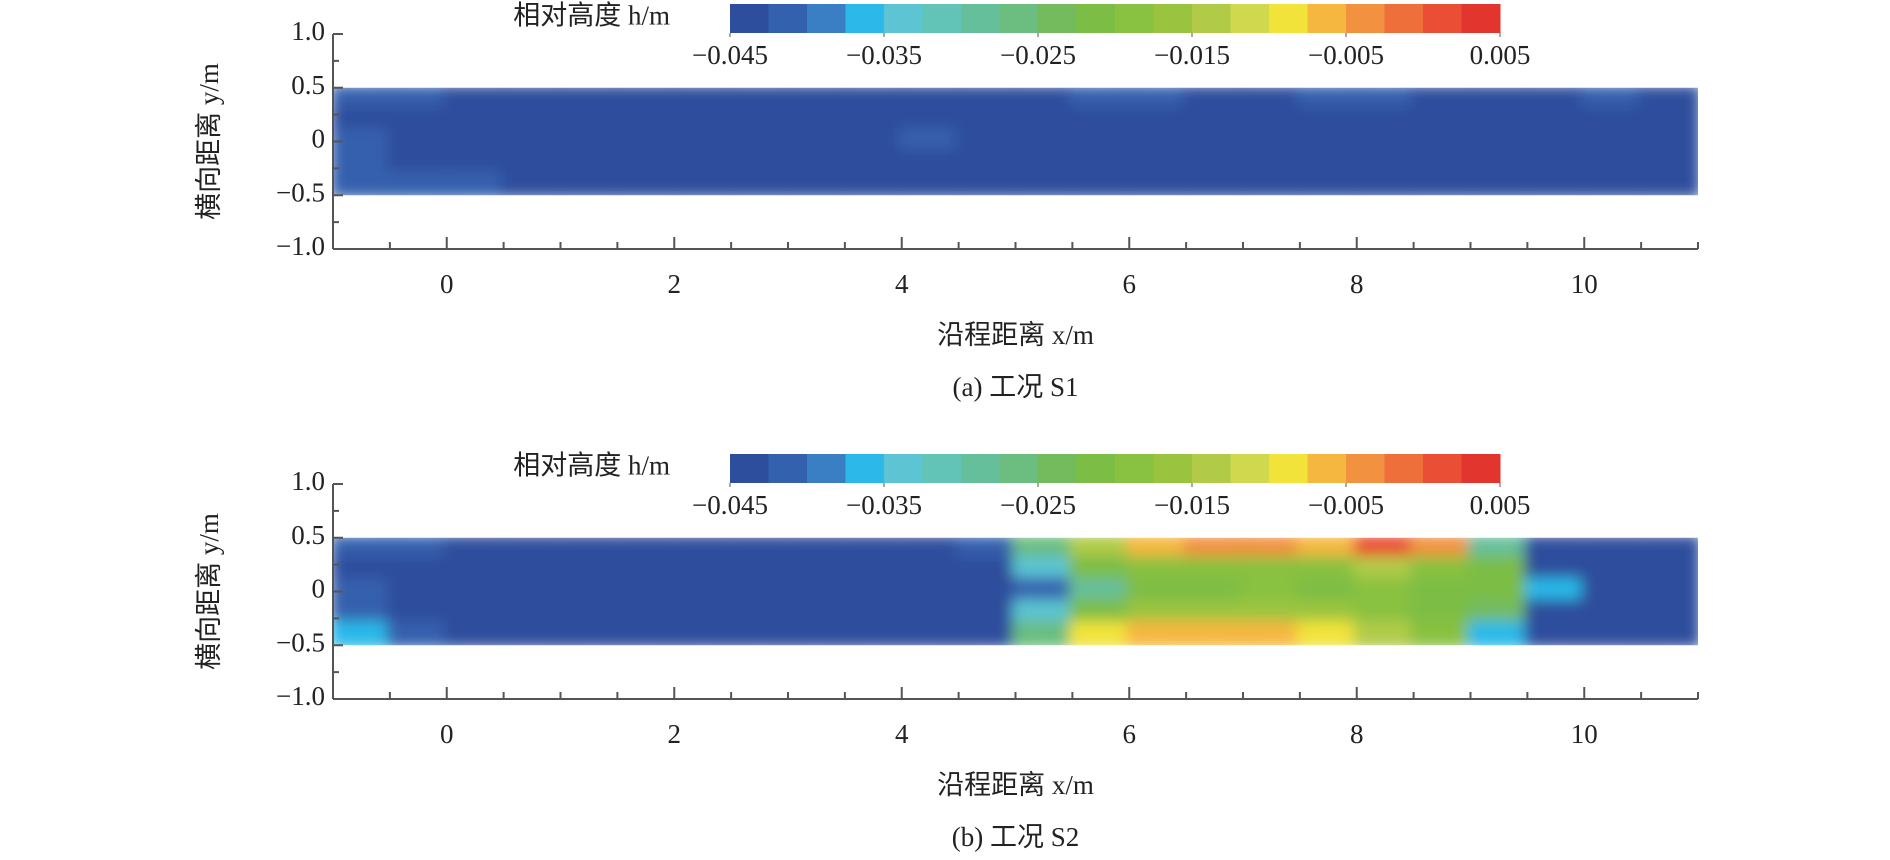 This screenshot has width=1890, height=860. I want to click on caption: (b) 工况 S2, so click(1016, 837).